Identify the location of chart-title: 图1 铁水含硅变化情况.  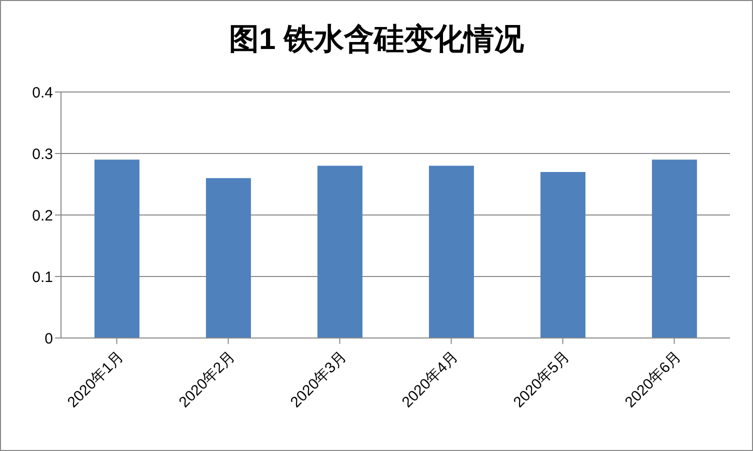
(377, 40).